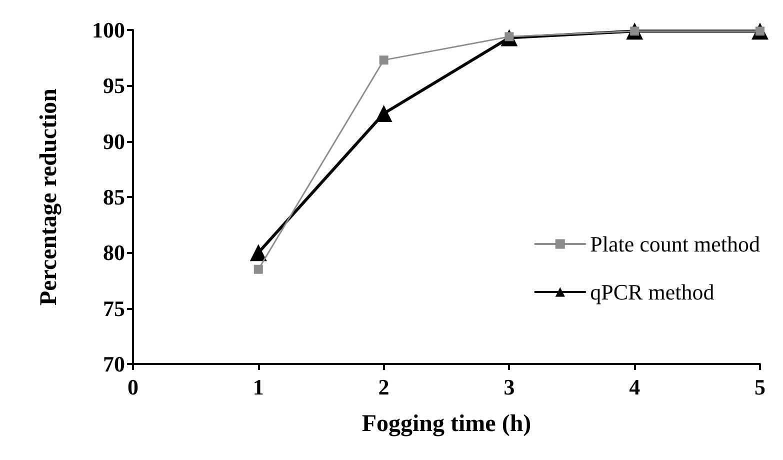  I want to click on x-tick-label: 1, so click(258, 387).